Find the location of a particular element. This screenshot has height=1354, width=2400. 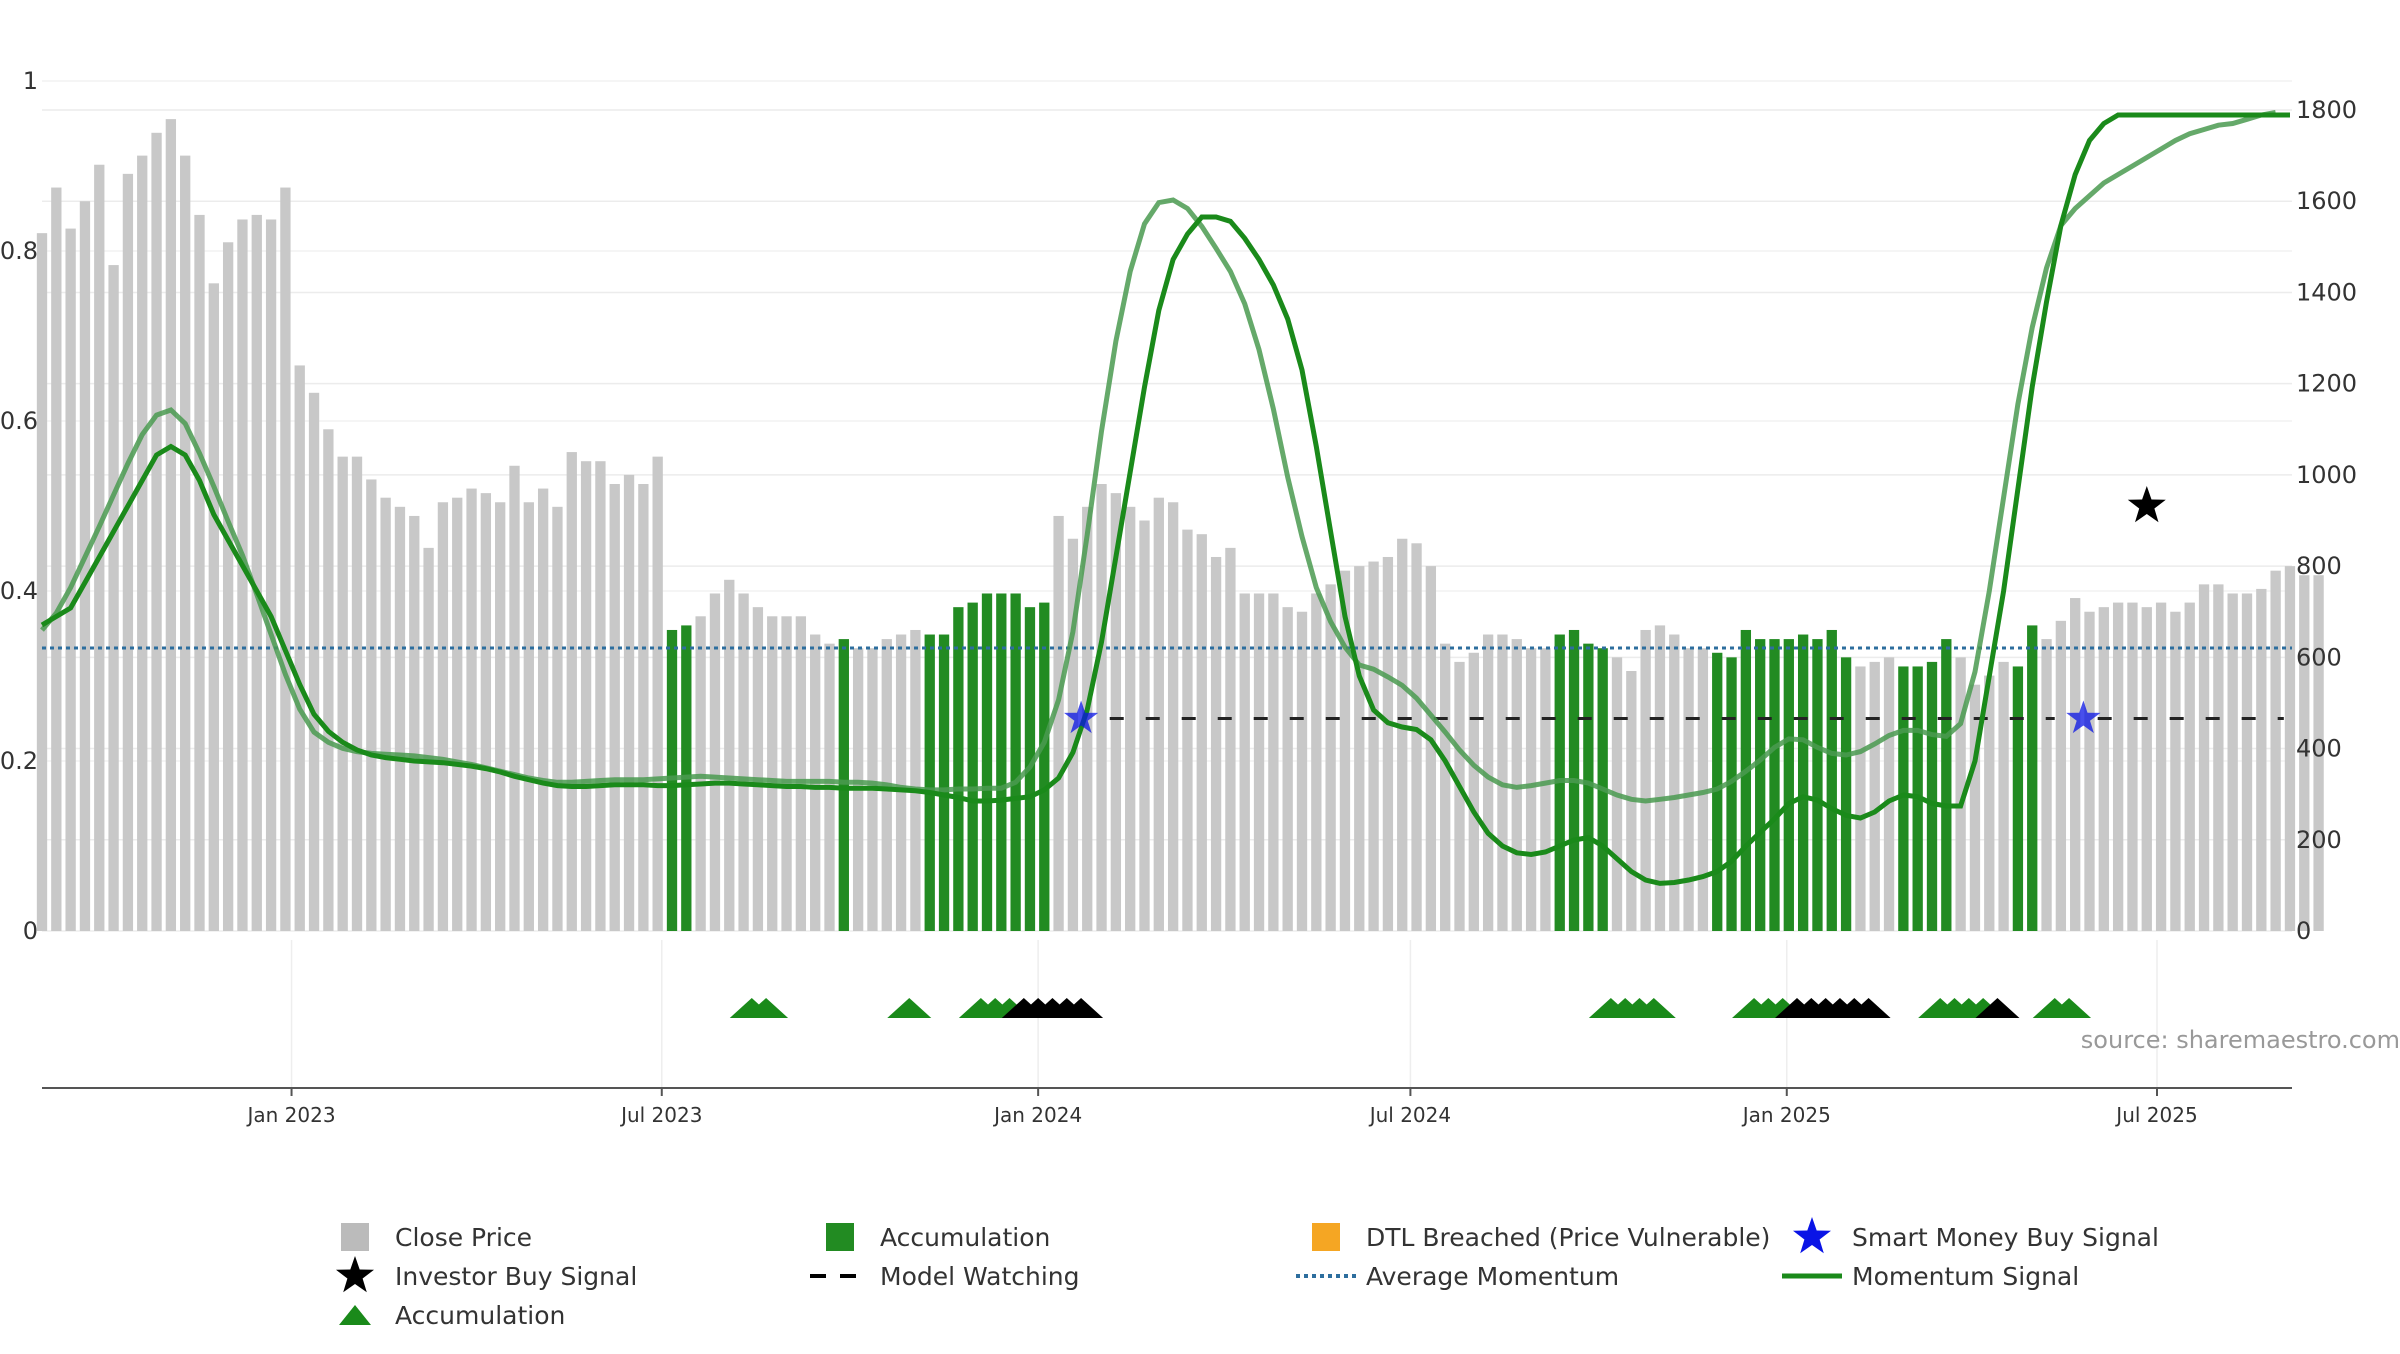

legend-label: Average Momentum is located at coordinates (1492, 1276).